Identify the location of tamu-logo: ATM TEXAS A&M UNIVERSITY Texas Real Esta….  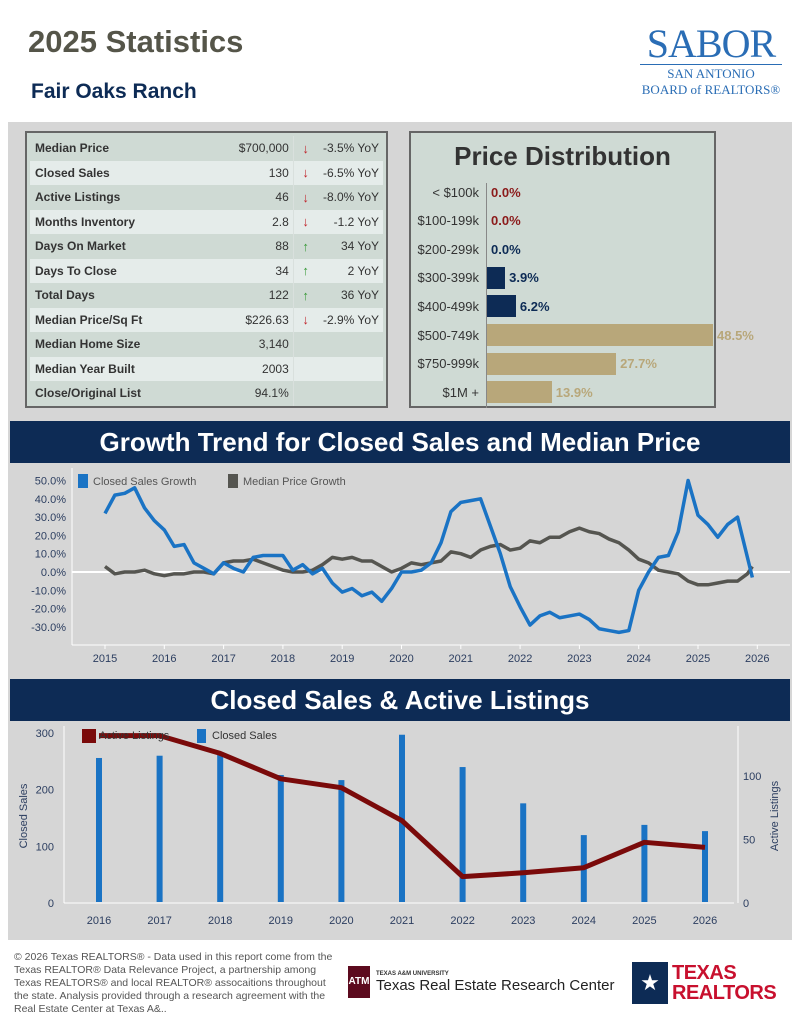
(481, 982).